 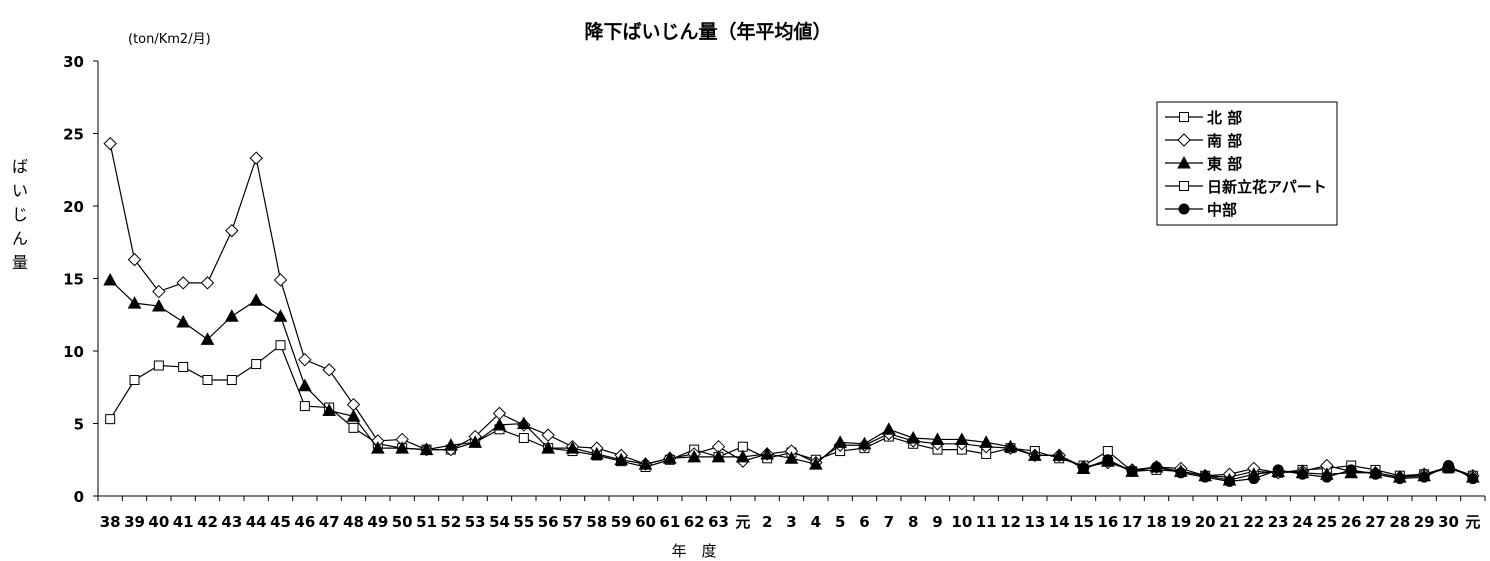 I want to click on x-tick-label: 9, so click(x=937, y=522).